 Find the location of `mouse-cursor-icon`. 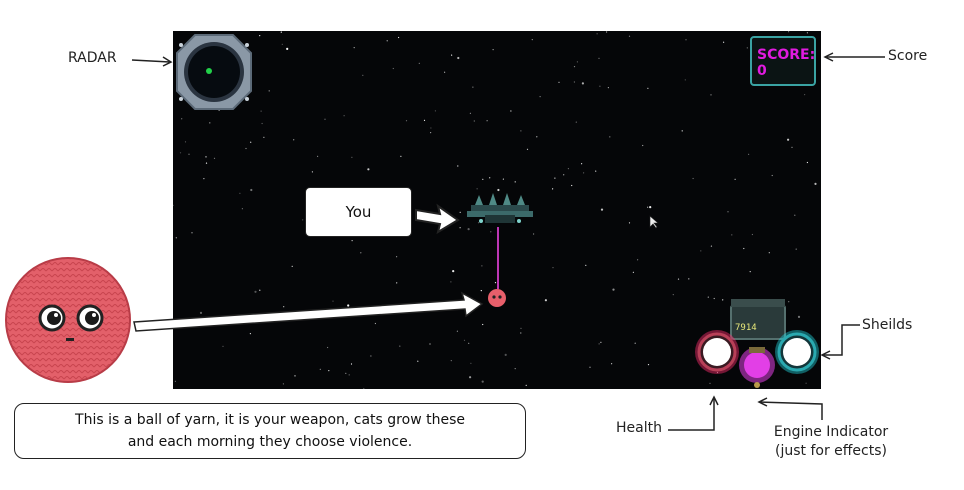

mouse-cursor-icon is located at coordinates (654, 222).